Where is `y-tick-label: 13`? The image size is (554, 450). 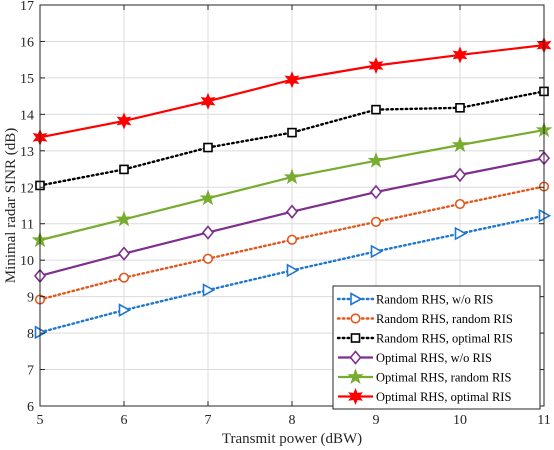 y-tick-label: 13 is located at coordinates (27, 152).